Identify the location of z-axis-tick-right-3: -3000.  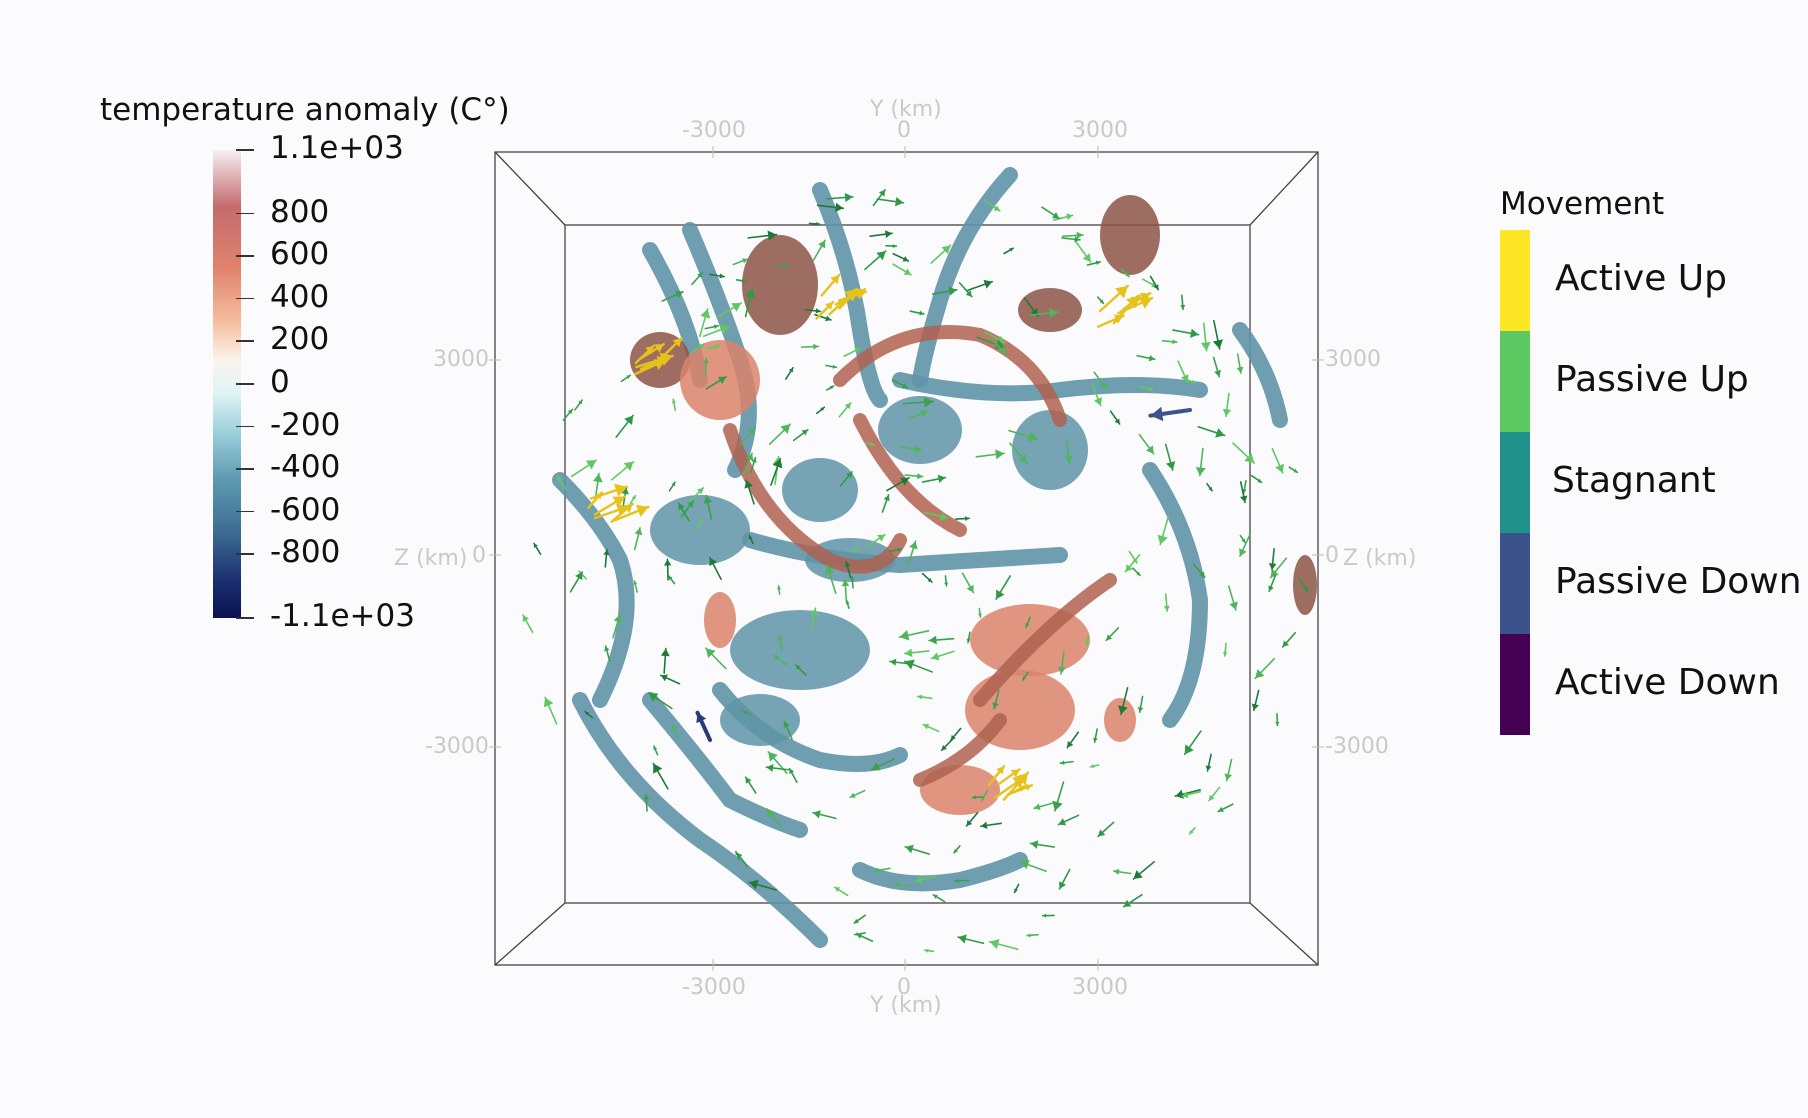
(1357, 746).